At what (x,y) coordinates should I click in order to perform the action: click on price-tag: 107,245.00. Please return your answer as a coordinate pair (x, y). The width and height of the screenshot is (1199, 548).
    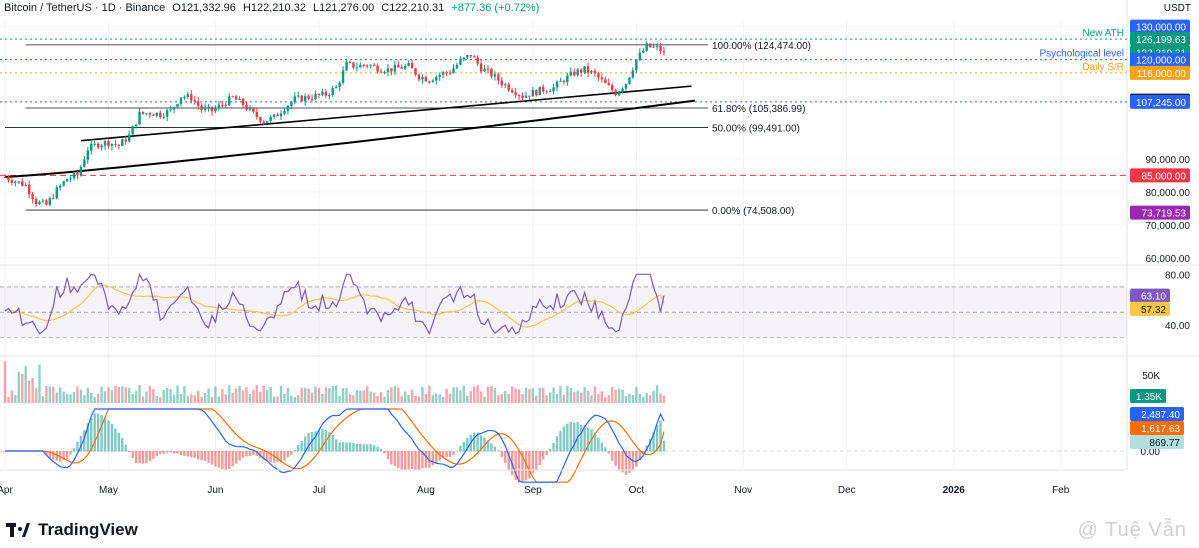
    Looking at the image, I should click on (1161, 103).